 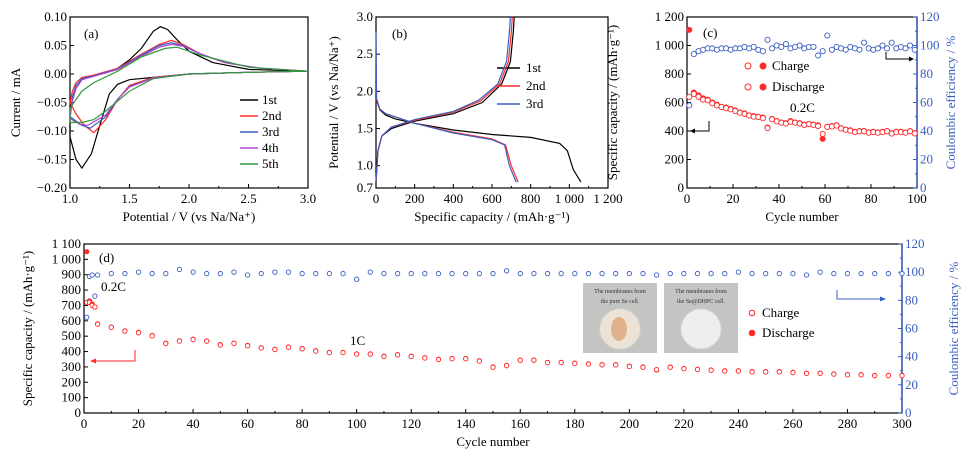 What do you see at coordinates (466, 423) in the screenshot?
I see `x-tick-label: 140` at bounding box center [466, 423].